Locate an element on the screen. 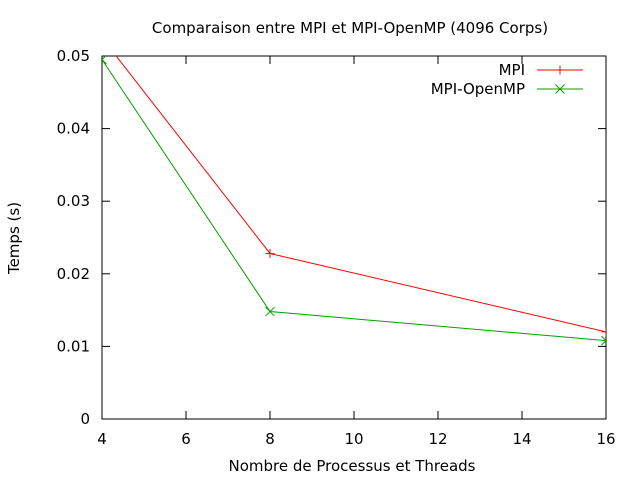 The image size is (640, 480). y-tick-label: 0 is located at coordinates (85, 419).